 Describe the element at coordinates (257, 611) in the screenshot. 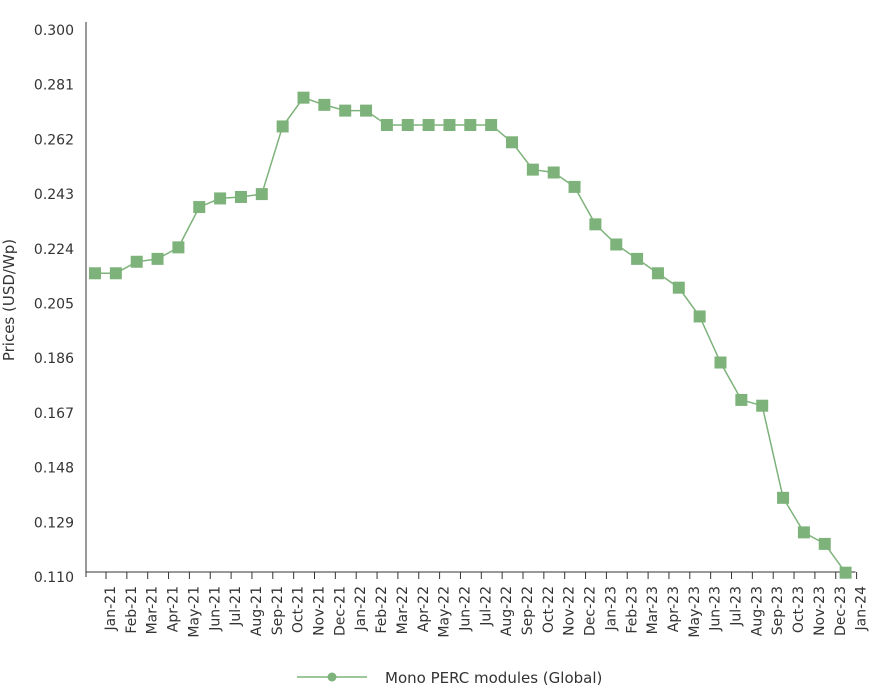

I see `x-tick-label: Aug-21` at that location.